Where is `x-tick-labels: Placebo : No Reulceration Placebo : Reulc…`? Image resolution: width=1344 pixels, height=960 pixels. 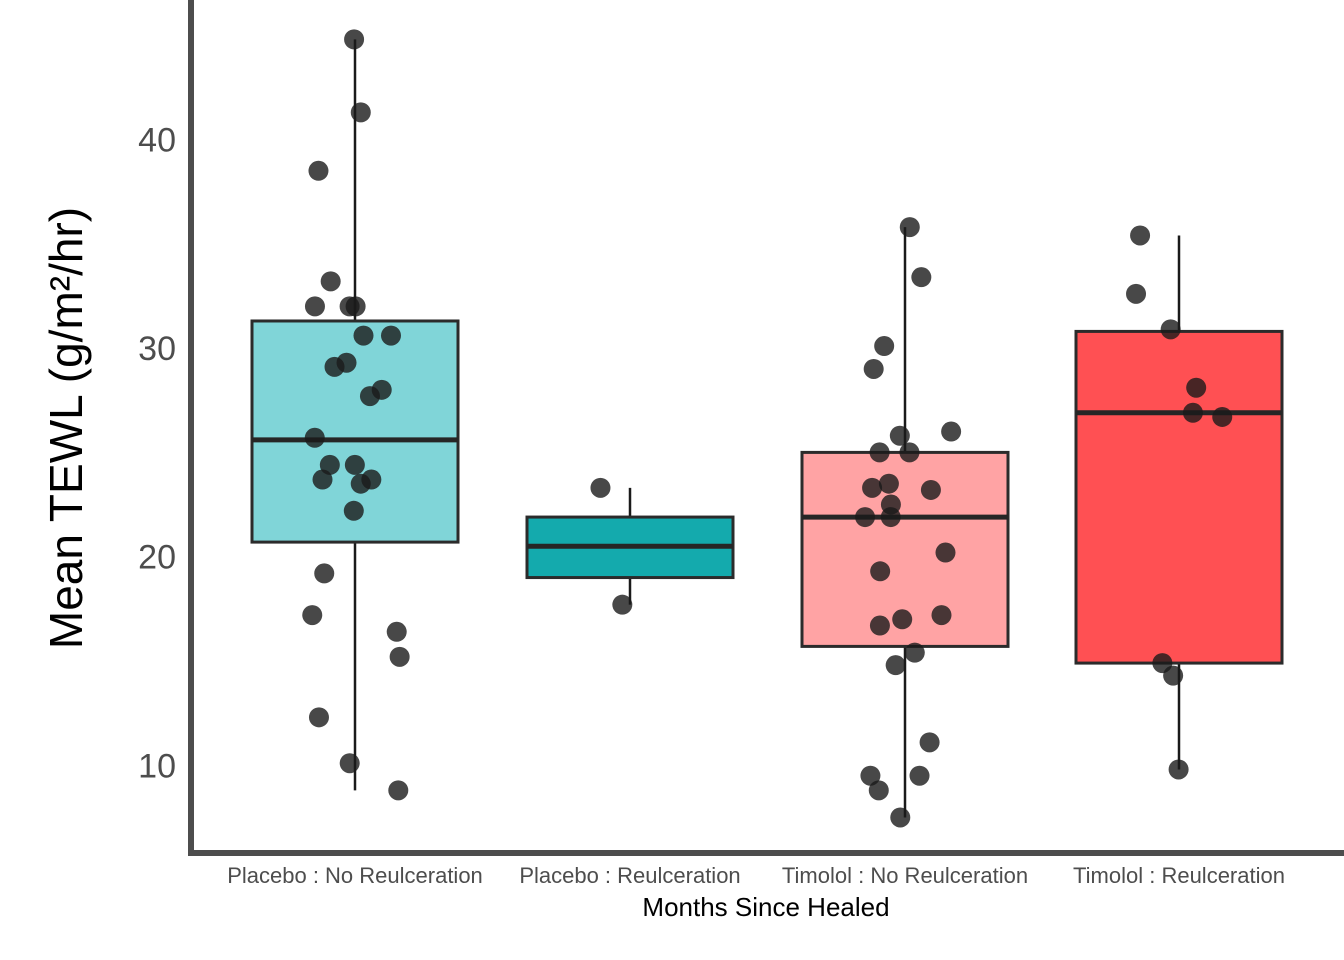 x-tick-labels: Placebo : No Reulceration Placebo : Reulc… is located at coordinates (756, 875).